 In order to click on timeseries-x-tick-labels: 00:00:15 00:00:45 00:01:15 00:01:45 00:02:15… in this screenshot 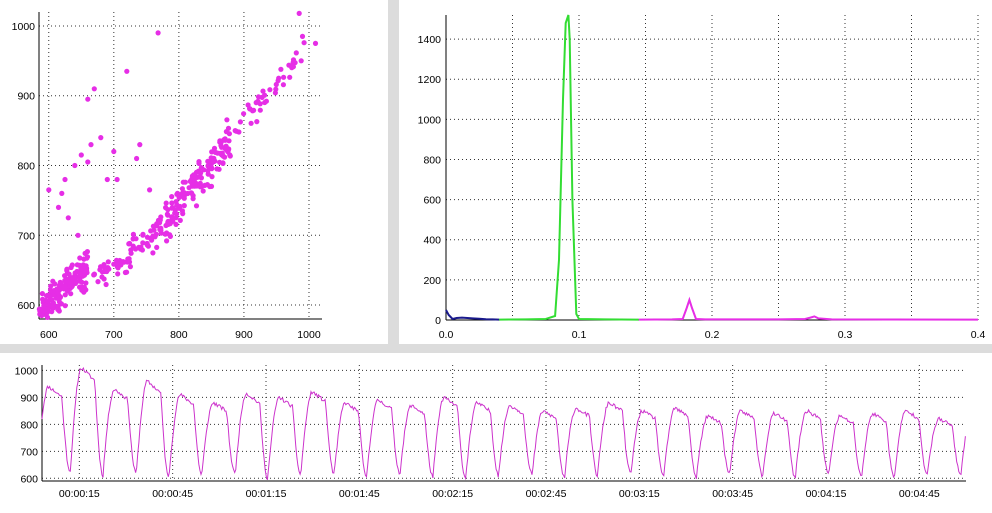, I will do `click(499, 494)`.